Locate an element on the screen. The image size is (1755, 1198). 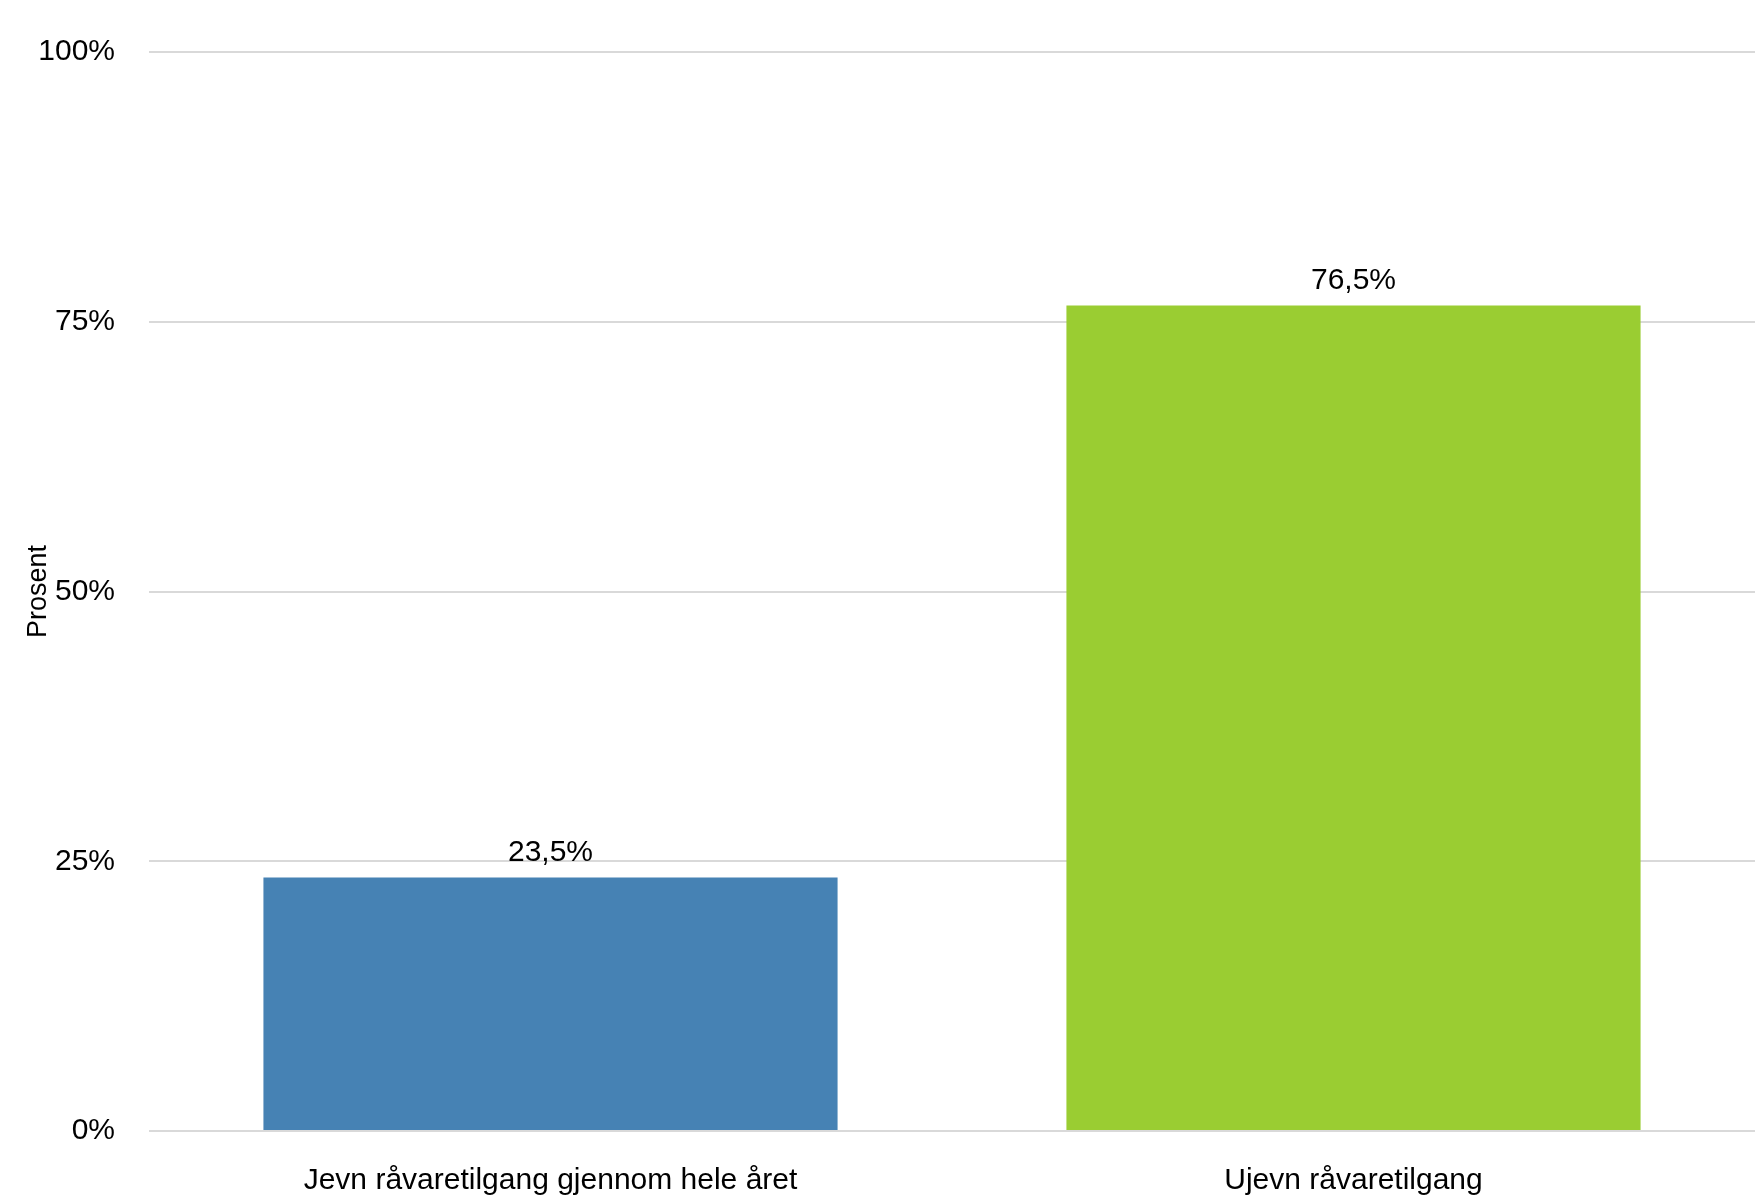
y-tick-label: 0% is located at coordinates (93, 1129).